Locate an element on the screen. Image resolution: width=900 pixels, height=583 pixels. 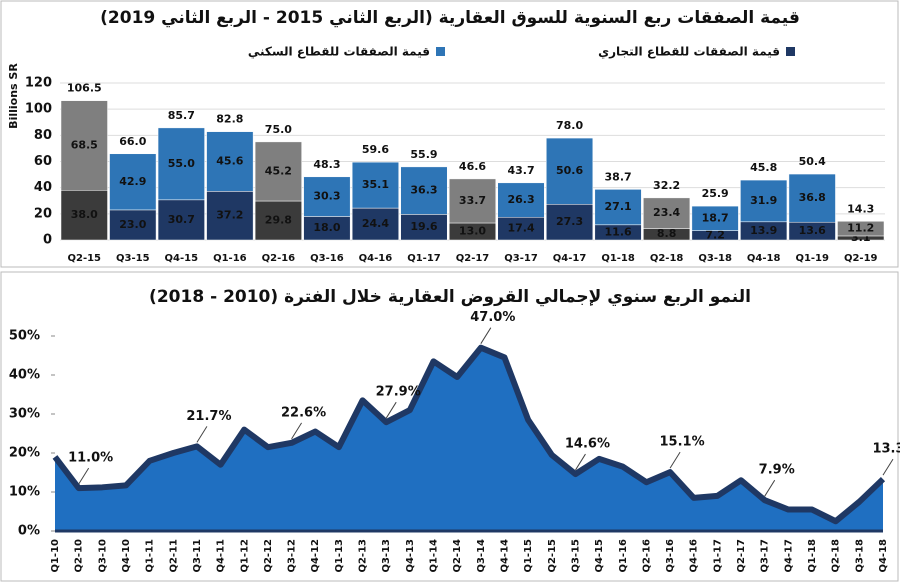
value-label: 15.1% is located at coordinates (682, 442).